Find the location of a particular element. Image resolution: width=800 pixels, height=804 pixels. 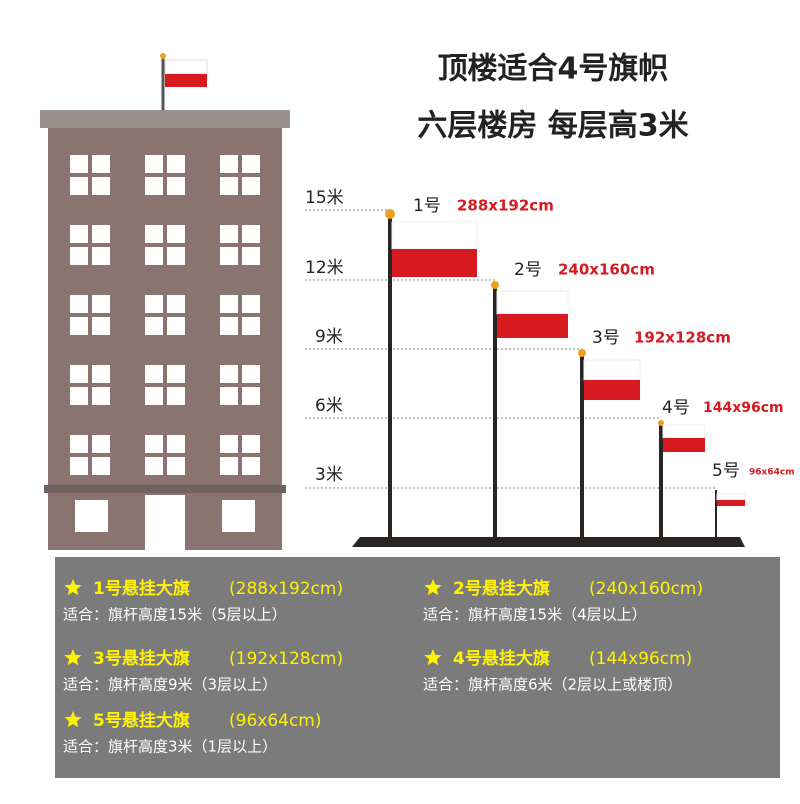

subtitle: 六层楼房 每层高3米 is located at coordinates (552, 126).